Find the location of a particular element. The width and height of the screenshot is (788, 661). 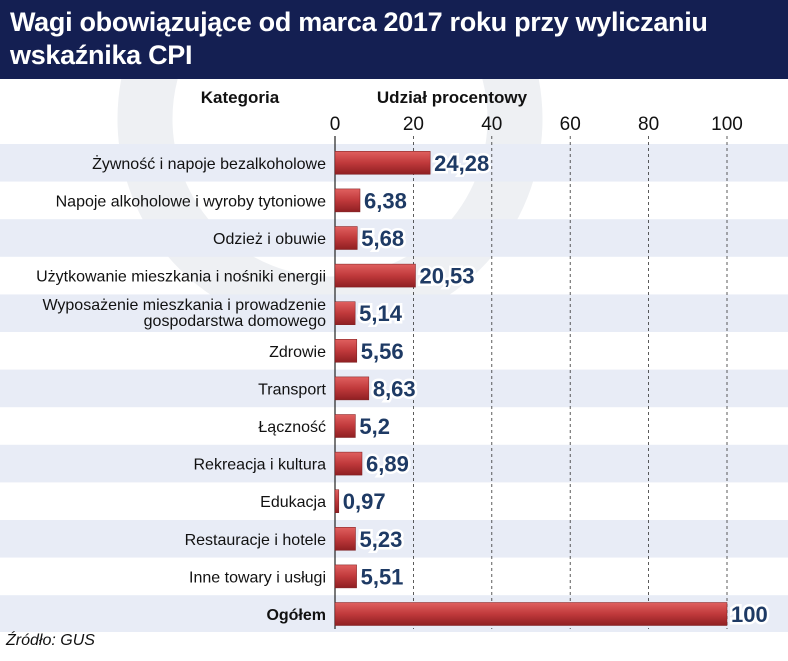

category-label: gospodarstwa domowego is located at coordinates (235, 321).